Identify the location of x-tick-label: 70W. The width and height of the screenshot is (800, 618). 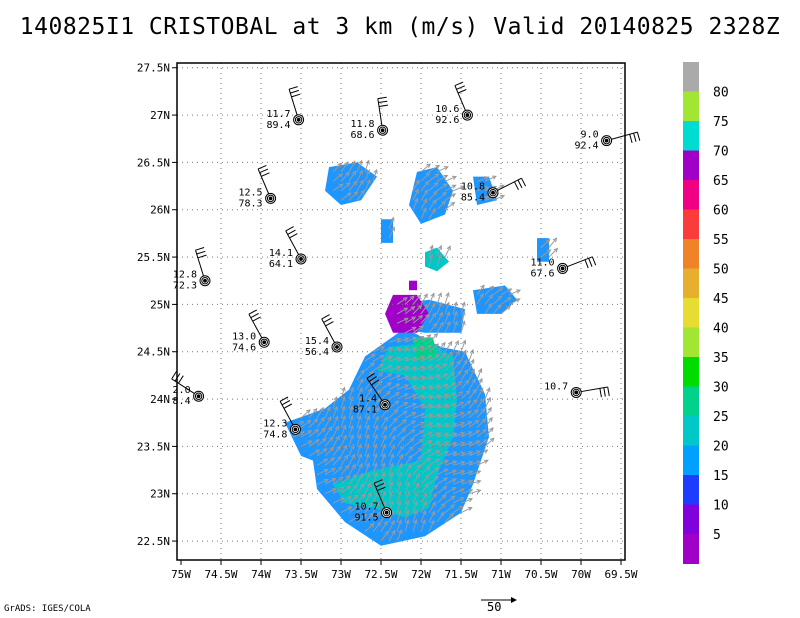
(581, 574).